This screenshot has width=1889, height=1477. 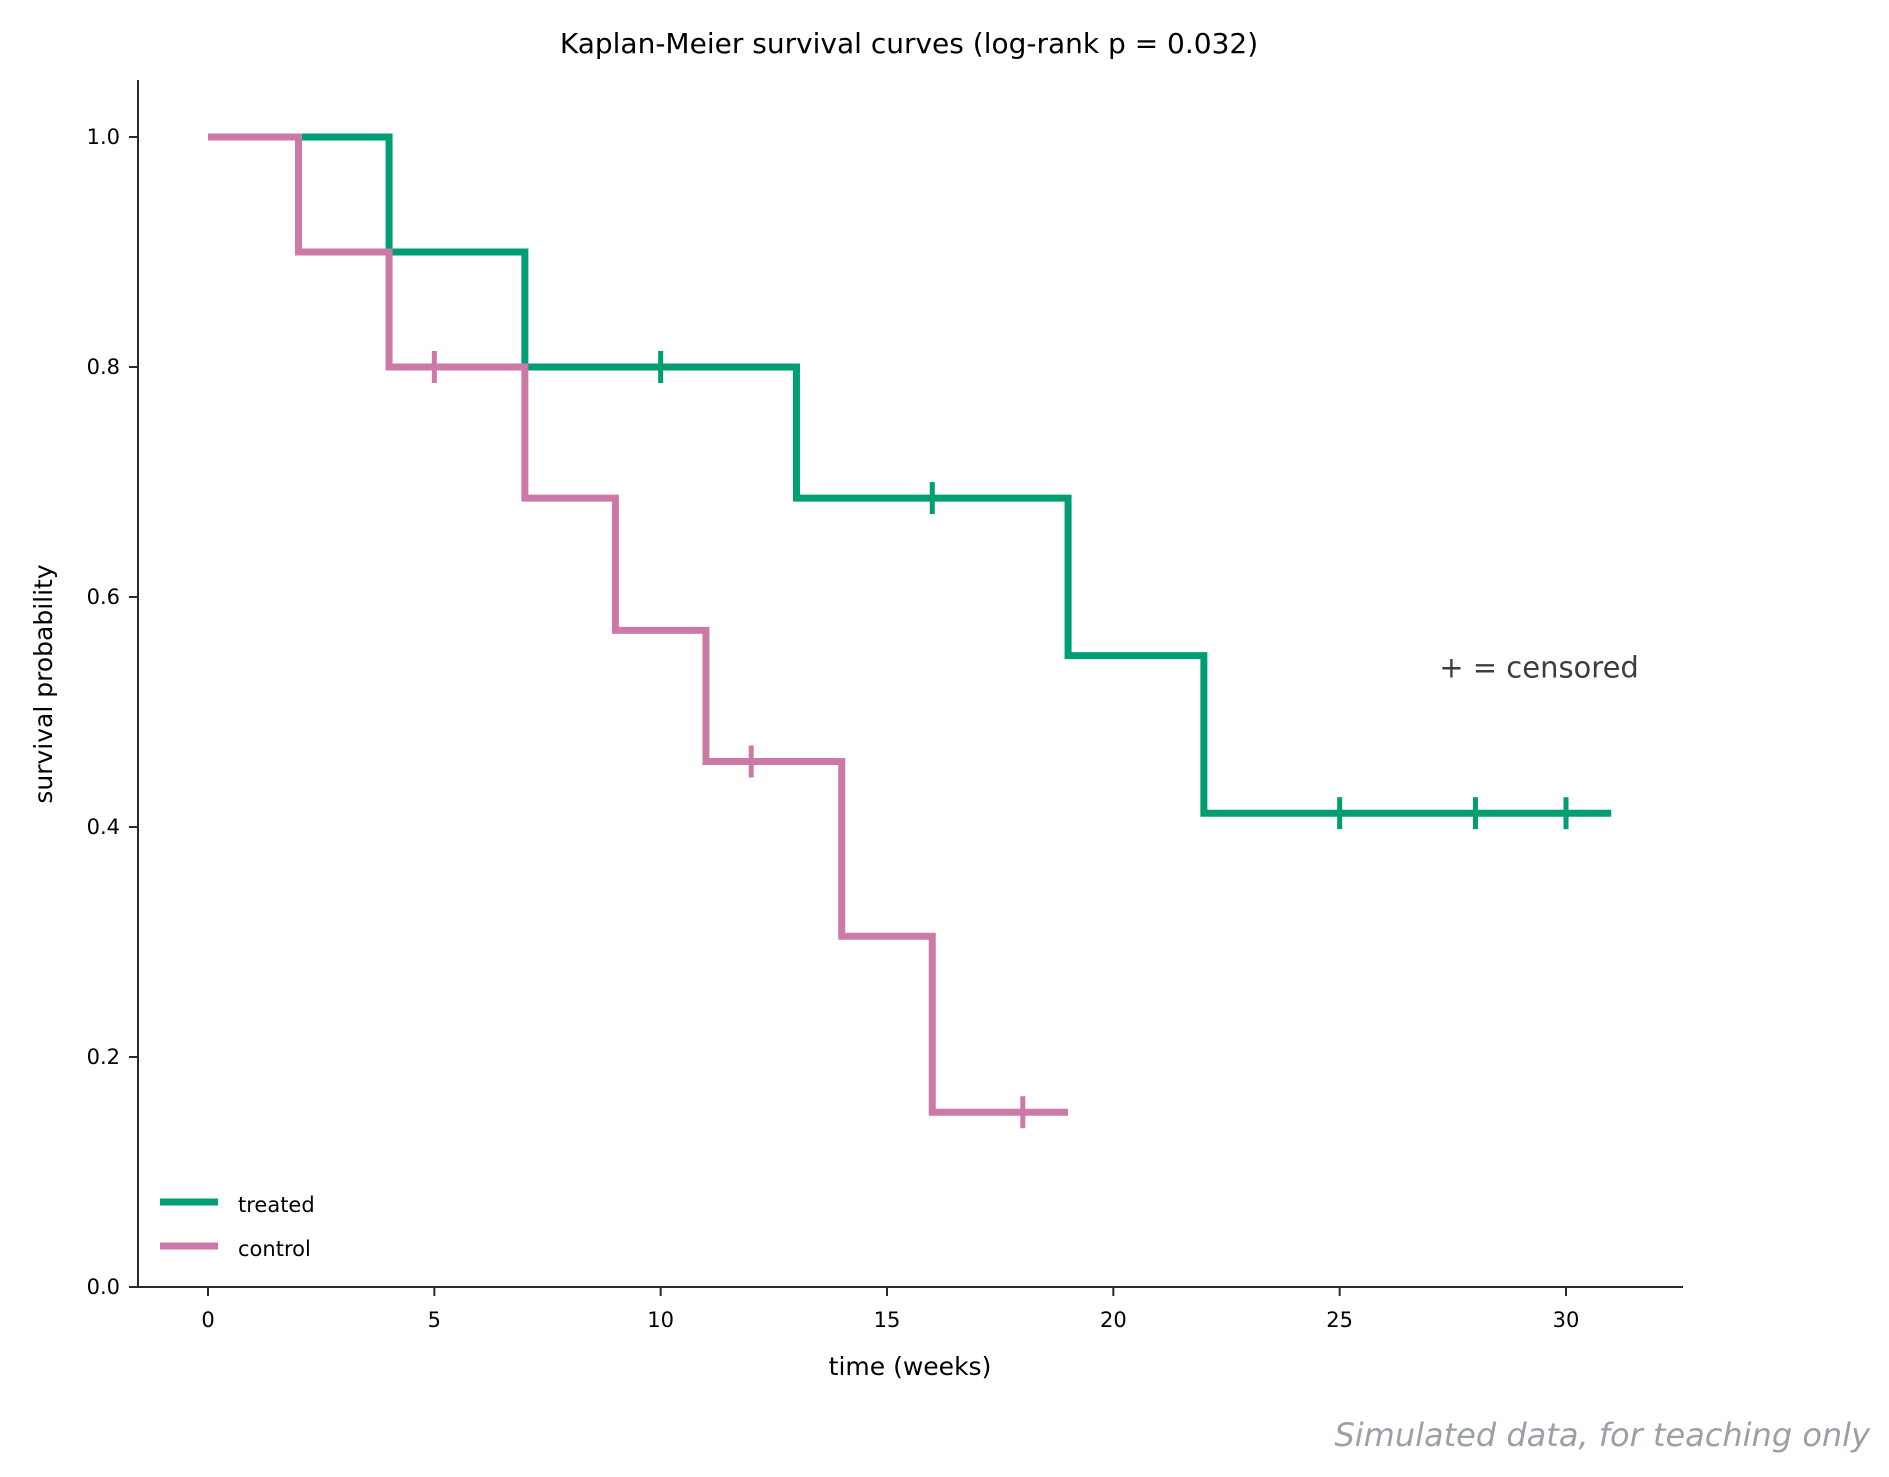 What do you see at coordinates (1339, 1320) in the screenshot?
I see `x-tick-label: 25` at bounding box center [1339, 1320].